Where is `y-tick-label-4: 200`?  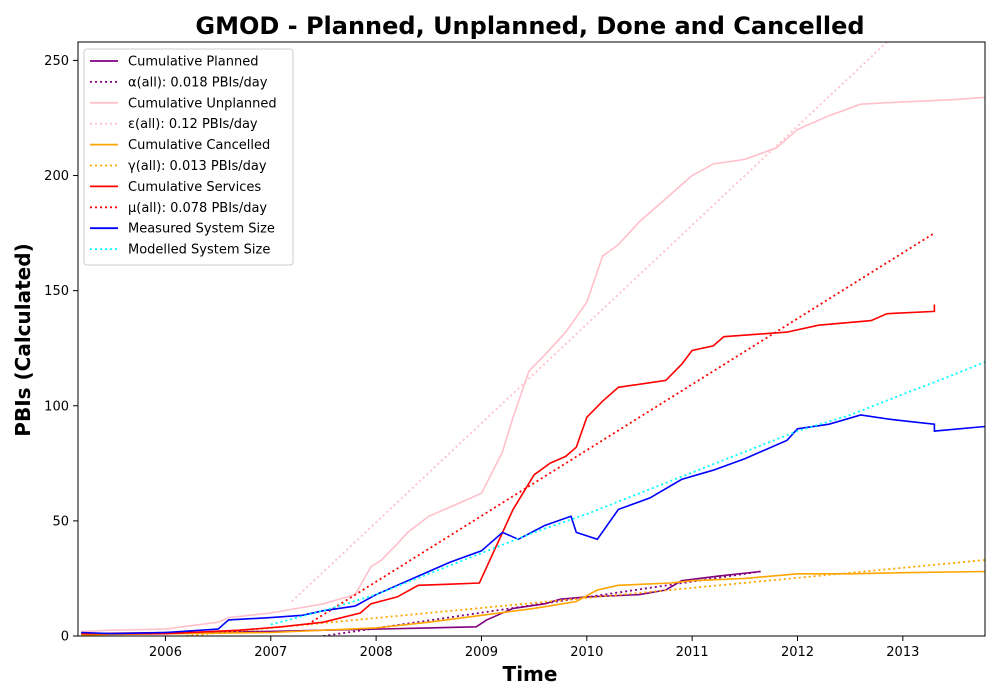 y-tick-label-4: 200 is located at coordinates (56, 176).